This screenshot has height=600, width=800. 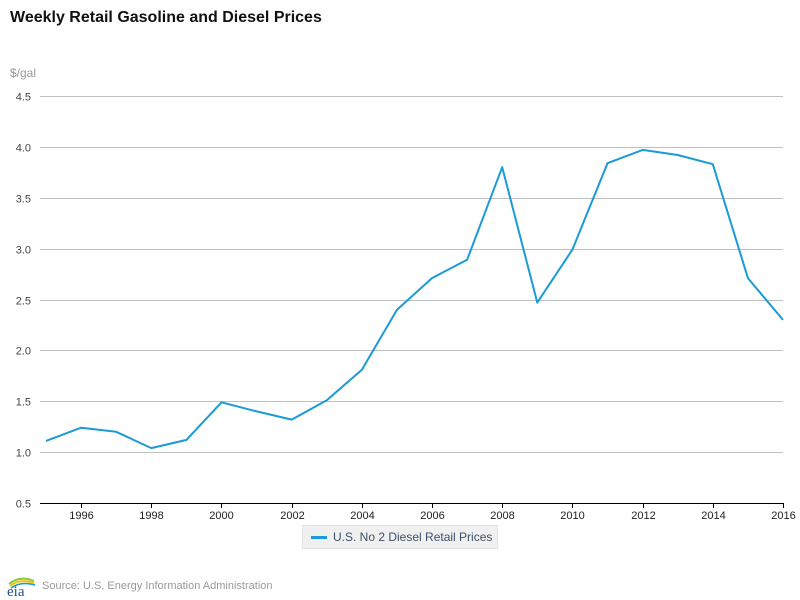 What do you see at coordinates (151, 516) in the screenshot?
I see `x-tick-label: 1998` at bounding box center [151, 516].